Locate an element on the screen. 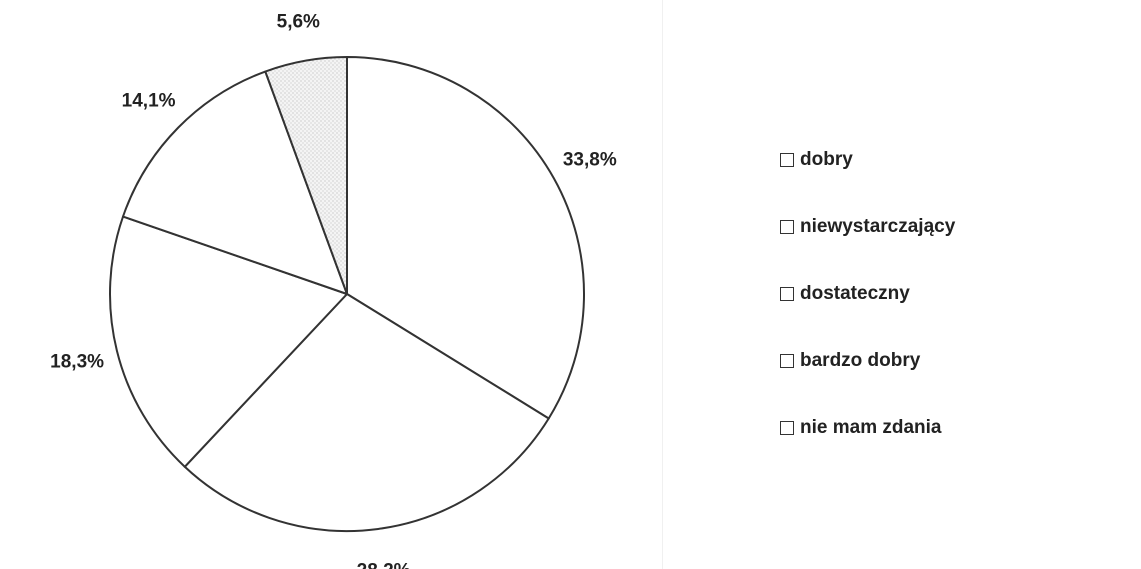  legend-item-niewystarczajacy: niewystarczający is located at coordinates (867, 227).